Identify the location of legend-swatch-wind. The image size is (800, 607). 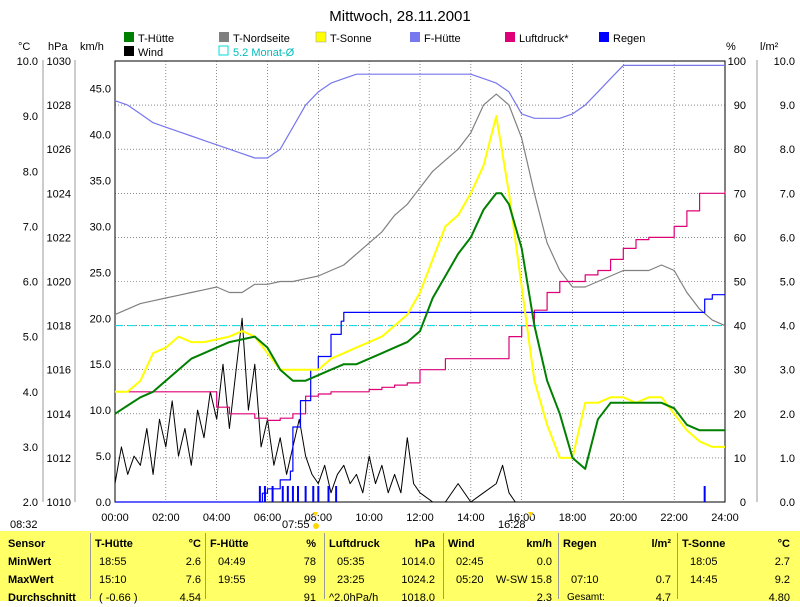
(129, 51).